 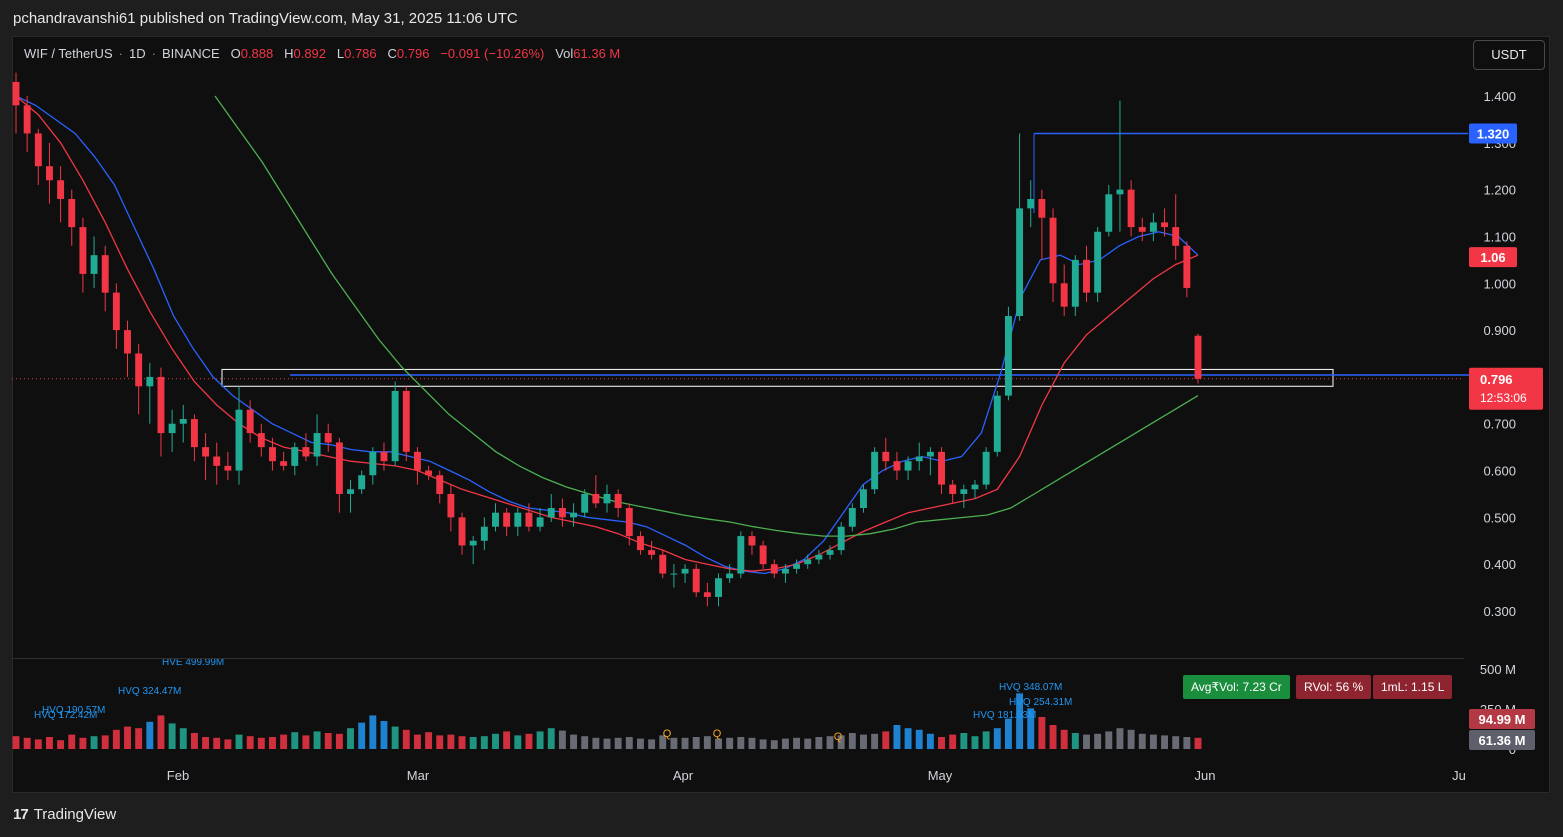 What do you see at coordinates (193, 662) in the screenshot?
I see `volume-label: HVE 499.99M` at bounding box center [193, 662].